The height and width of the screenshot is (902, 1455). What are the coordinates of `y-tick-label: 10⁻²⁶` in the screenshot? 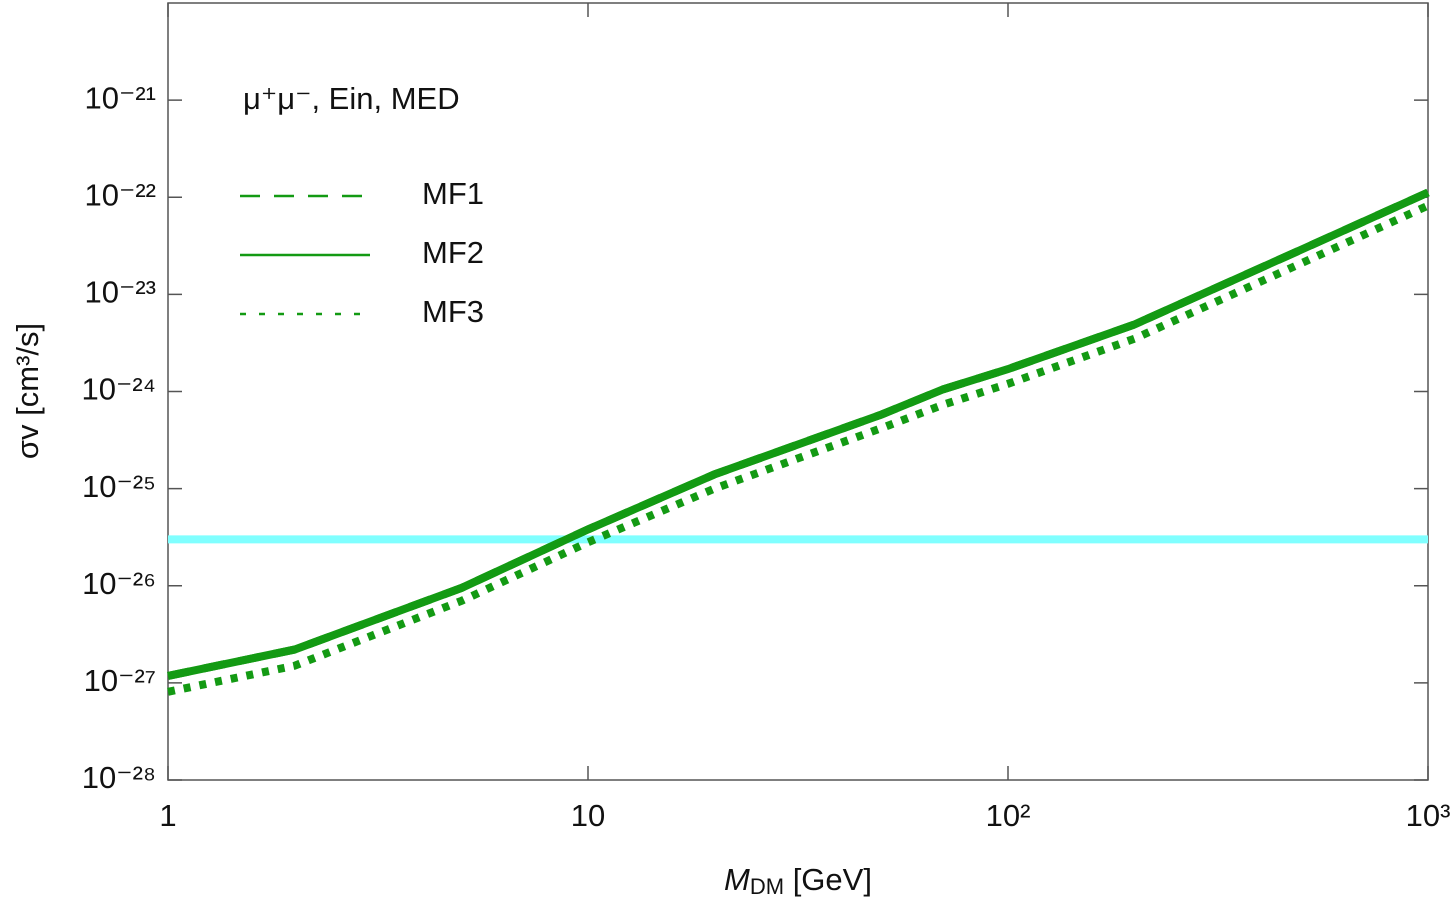 It's located at (119, 583).